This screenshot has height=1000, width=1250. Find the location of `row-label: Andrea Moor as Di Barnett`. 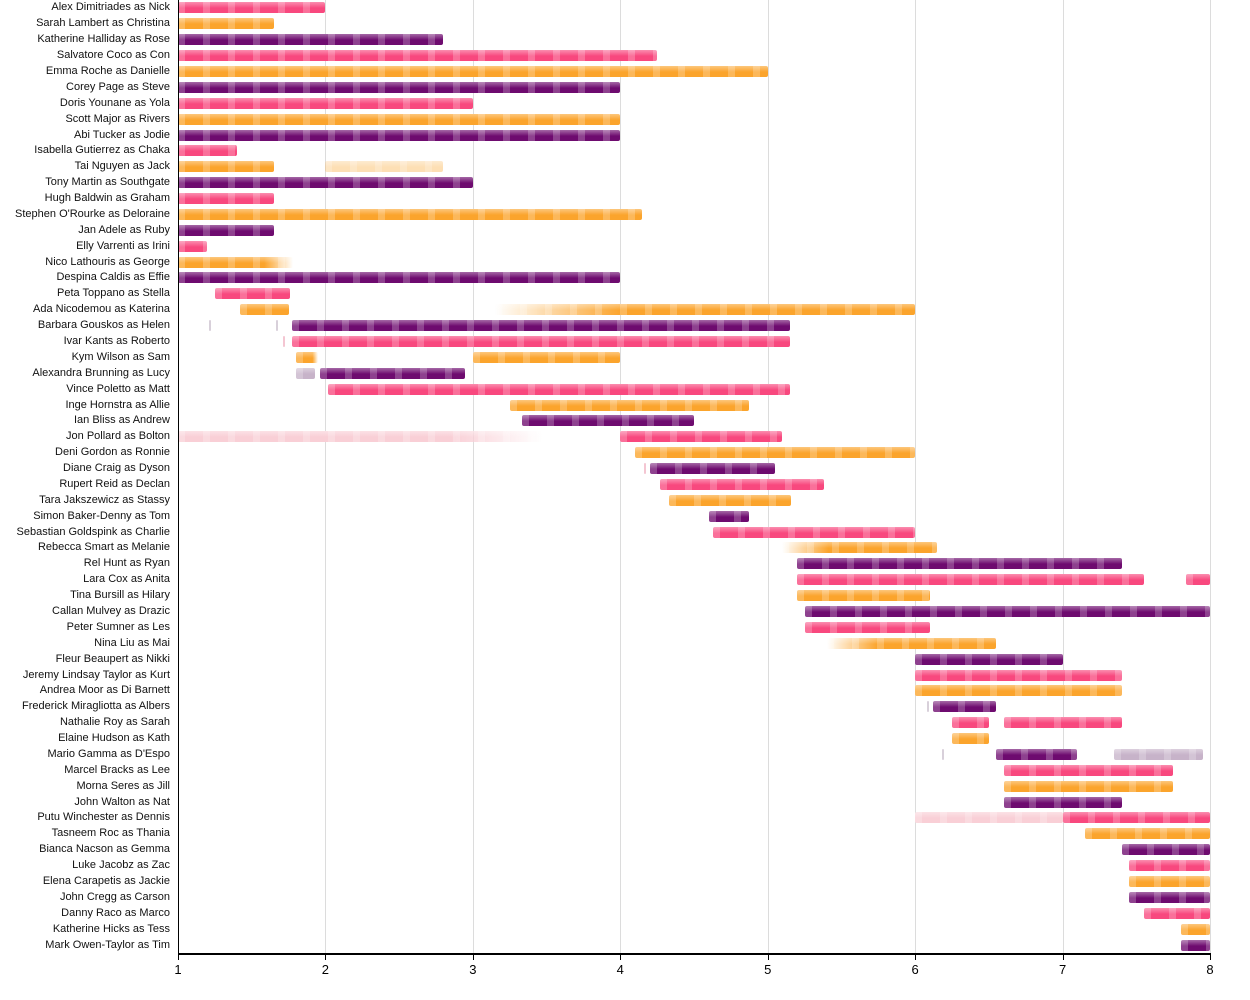

row-label: Andrea Moor as Di Barnett is located at coordinates (104, 690).